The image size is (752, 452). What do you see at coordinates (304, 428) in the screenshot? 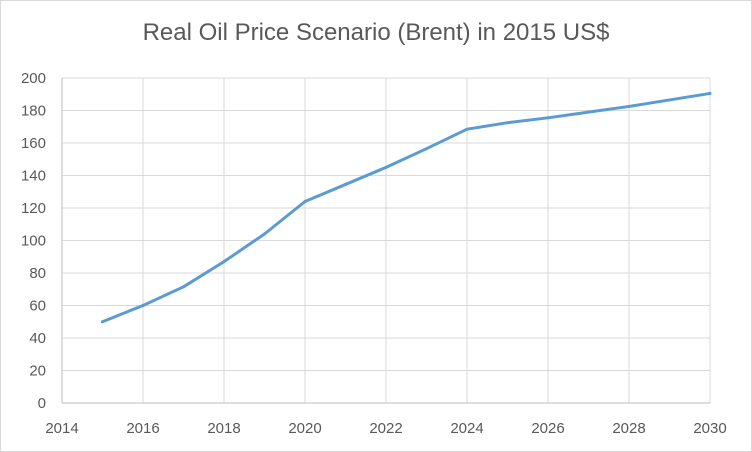
I see `x-tick-label-2020: 2020` at bounding box center [304, 428].